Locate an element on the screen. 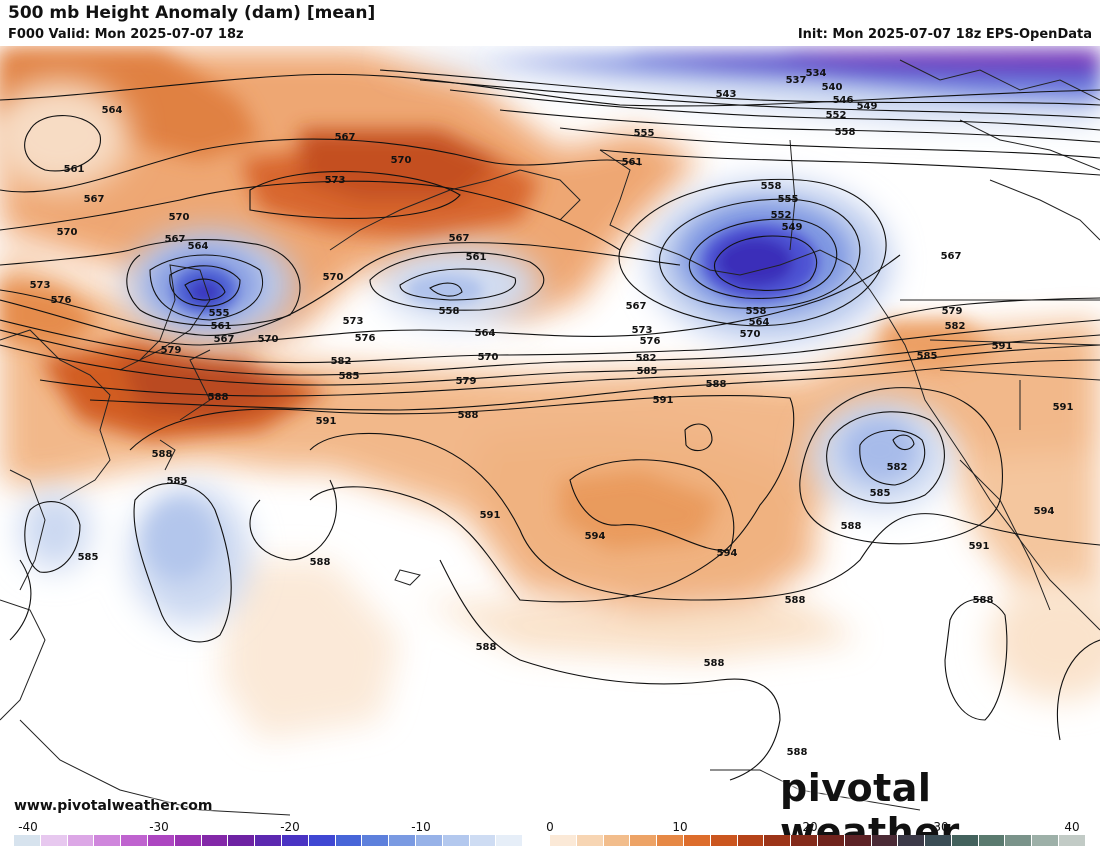 This screenshot has width=1100, height=854. colorbar-tick: 0 is located at coordinates (550, 827).